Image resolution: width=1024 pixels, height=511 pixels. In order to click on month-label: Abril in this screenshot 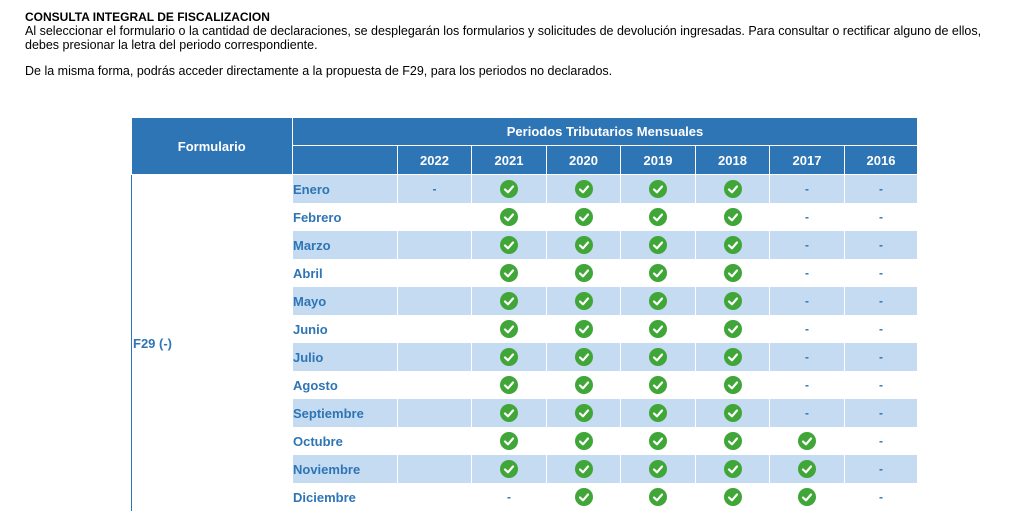, I will do `click(345, 273)`.